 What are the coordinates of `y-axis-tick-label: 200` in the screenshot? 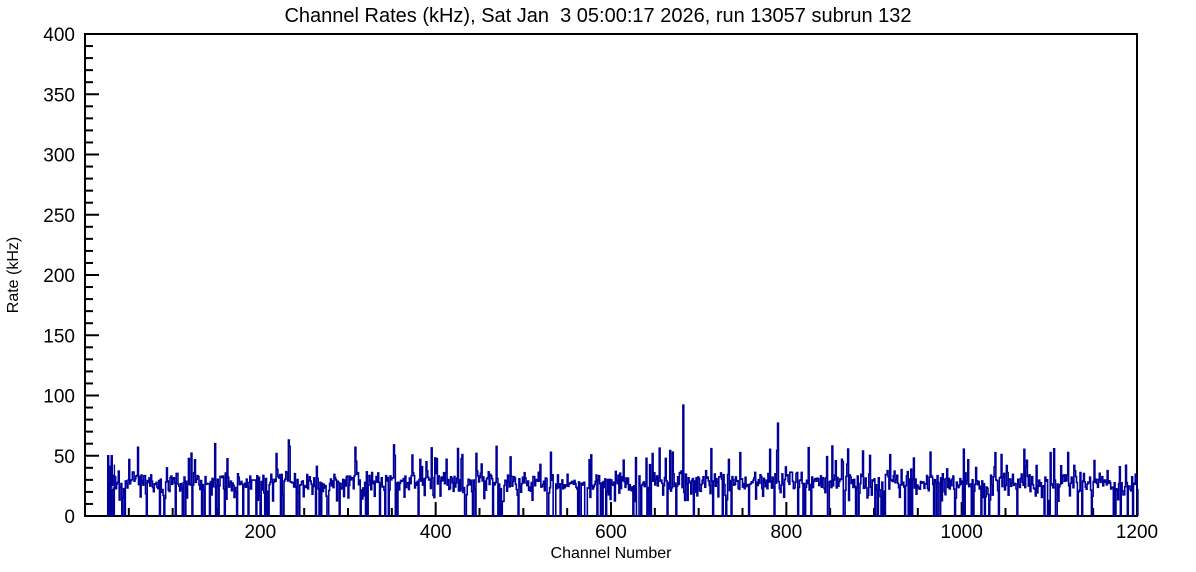 It's located at (59, 276).